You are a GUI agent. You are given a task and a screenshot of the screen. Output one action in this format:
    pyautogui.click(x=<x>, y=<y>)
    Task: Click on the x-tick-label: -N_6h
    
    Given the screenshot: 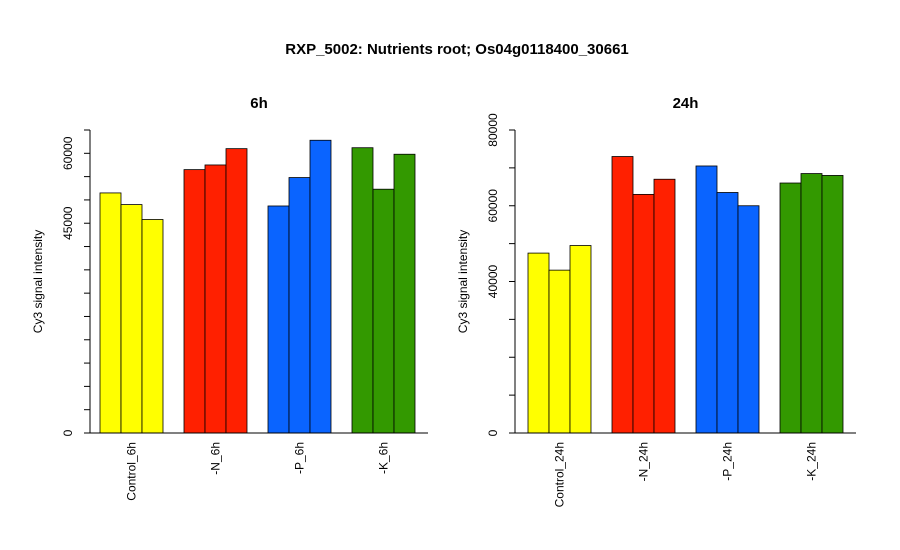 What is the action you would take?
    pyautogui.click(x=216, y=458)
    